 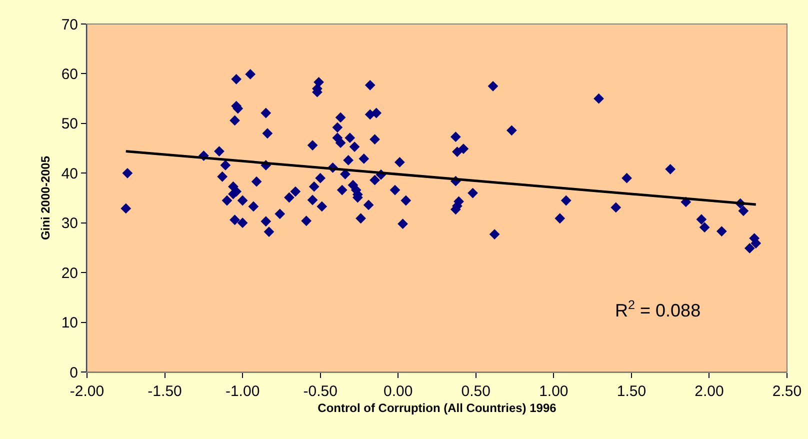 What do you see at coordinates (87, 391) in the screenshot?
I see `x-tick-label: -2.00` at bounding box center [87, 391].